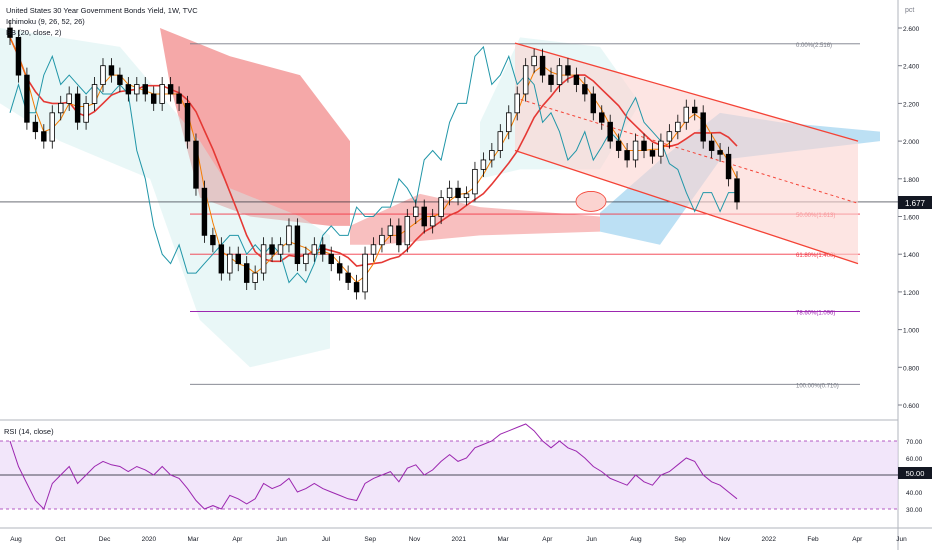  I want to click on time-axis-label: Jul, so click(326, 539).